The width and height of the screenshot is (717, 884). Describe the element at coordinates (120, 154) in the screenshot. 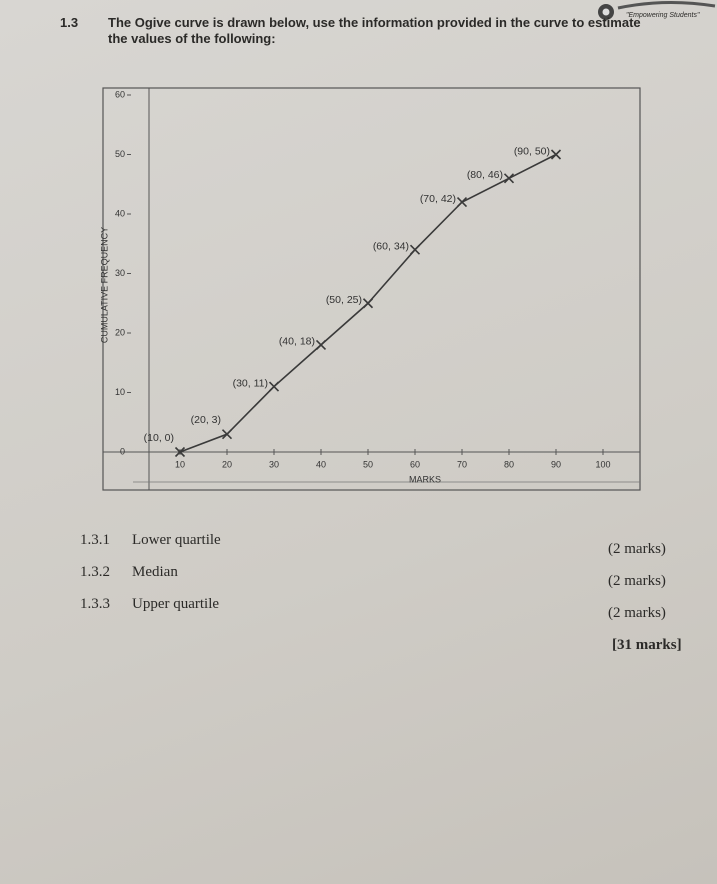

I see `y-tick-label: 50` at that location.